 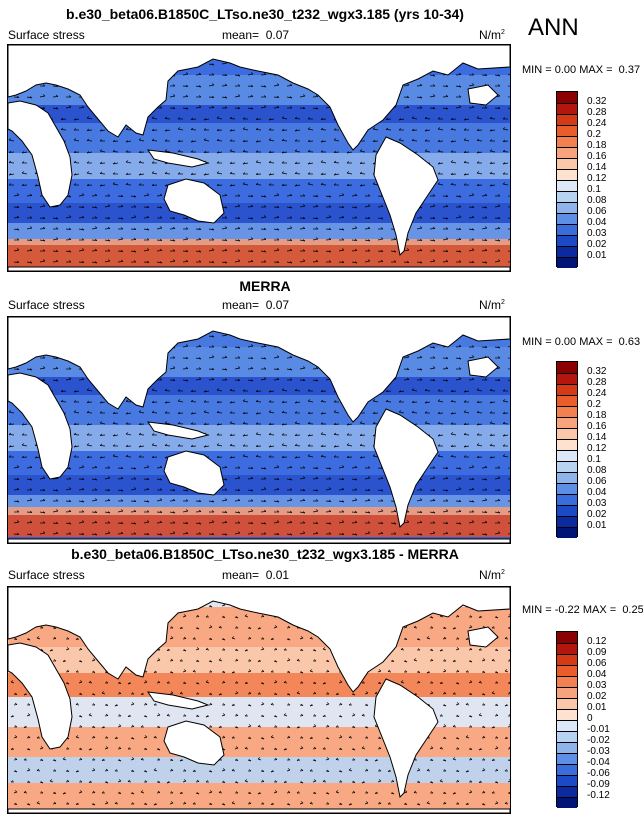 What do you see at coordinates (594, 459) in the screenshot?
I see `colorbar-tick-label: 0.1` at bounding box center [594, 459].